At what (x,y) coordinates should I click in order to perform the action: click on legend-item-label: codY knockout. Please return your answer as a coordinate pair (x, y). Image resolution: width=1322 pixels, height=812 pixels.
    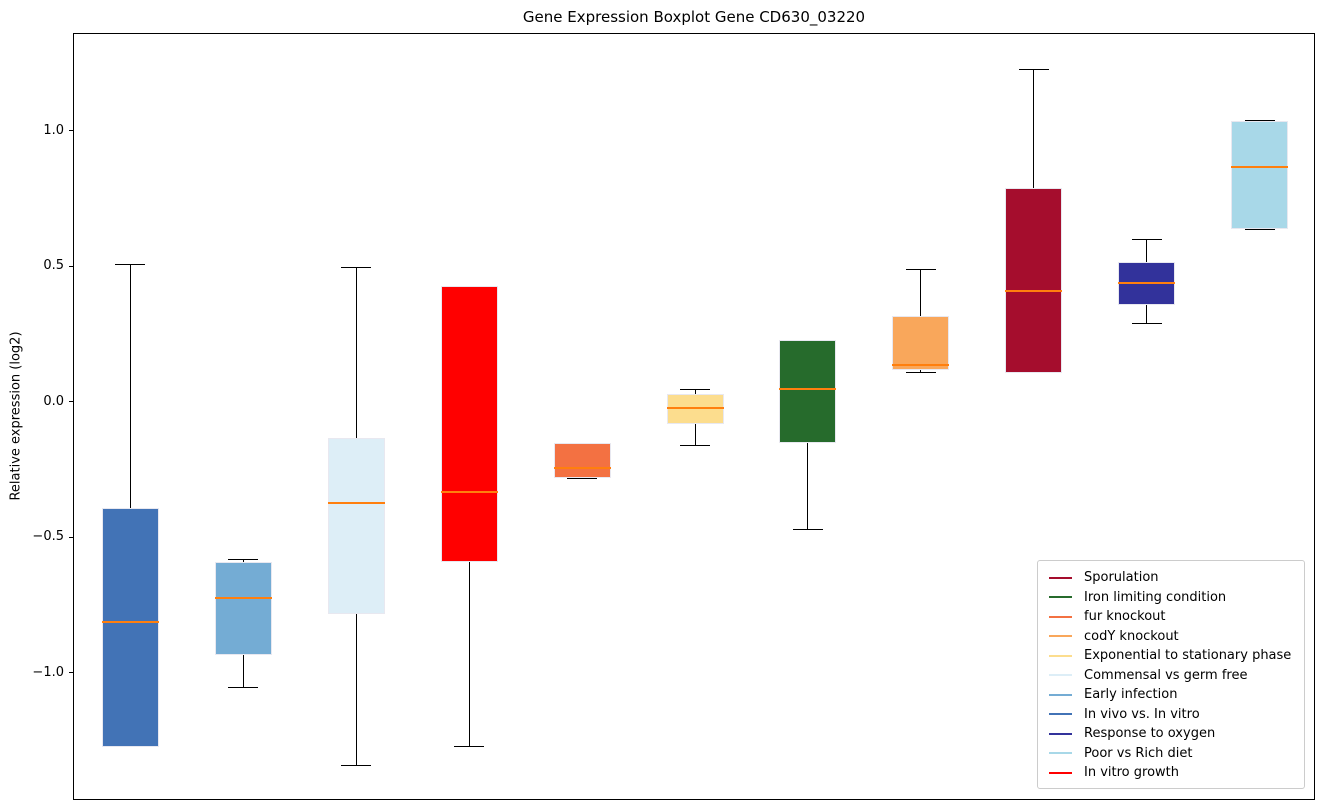
    Looking at the image, I should click on (1131, 636).